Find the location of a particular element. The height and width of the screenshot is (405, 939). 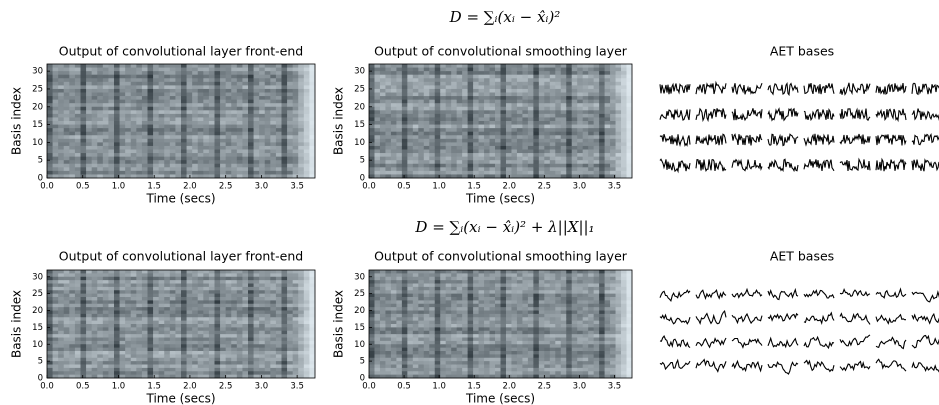

x-tick-label: 0.5 is located at coordinates (83, 187).